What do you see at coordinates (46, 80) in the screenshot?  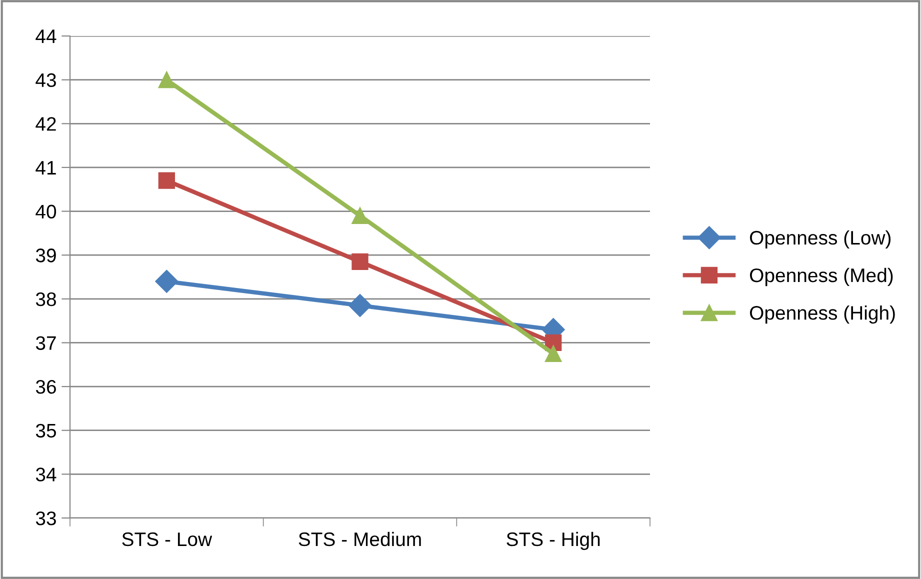 I see `y-tick-label: 43` at bounding box center [46, 80].